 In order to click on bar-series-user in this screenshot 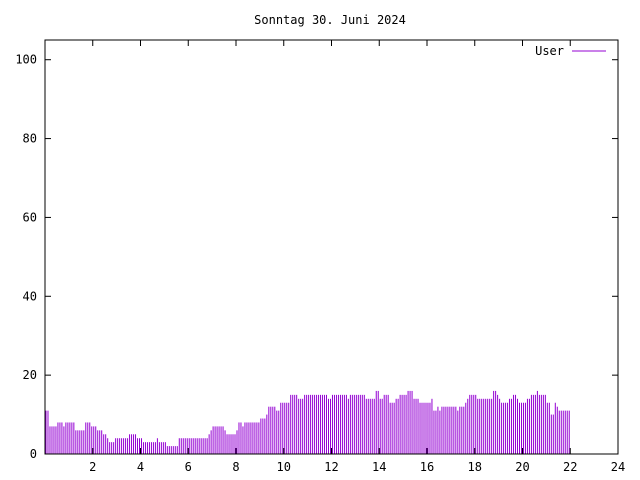, I will do `click(307, 422)`.